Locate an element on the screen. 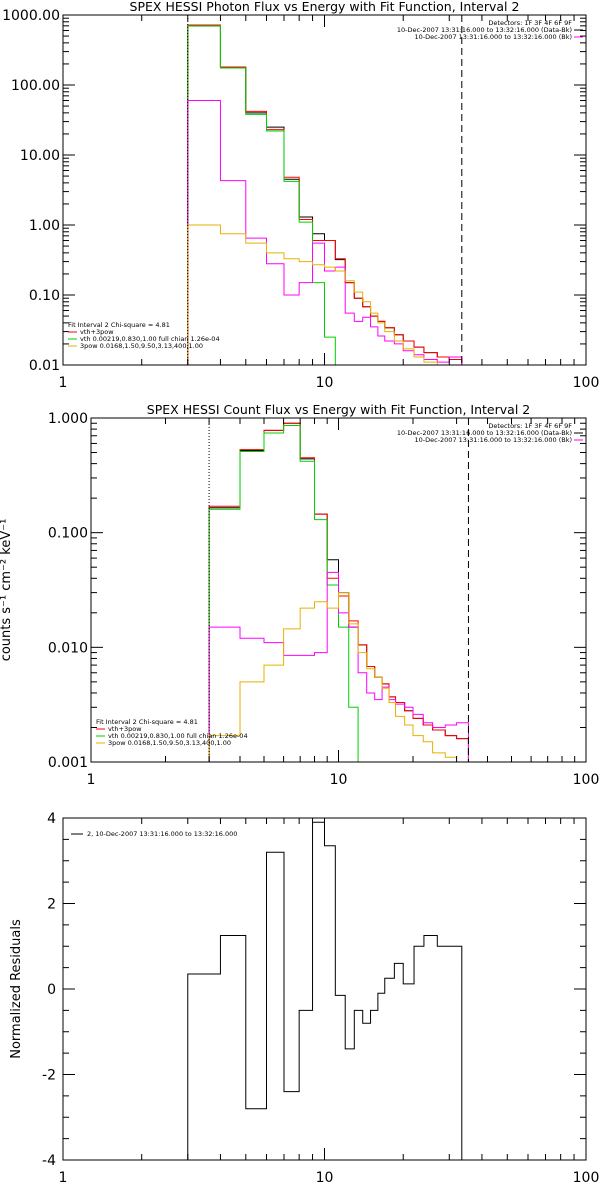 The height and width of the screenshot is (1200, 600). y-axis-label: counts s⁻¹ cm⁻² keV⁻¹ is located at coordinates (7, 590).